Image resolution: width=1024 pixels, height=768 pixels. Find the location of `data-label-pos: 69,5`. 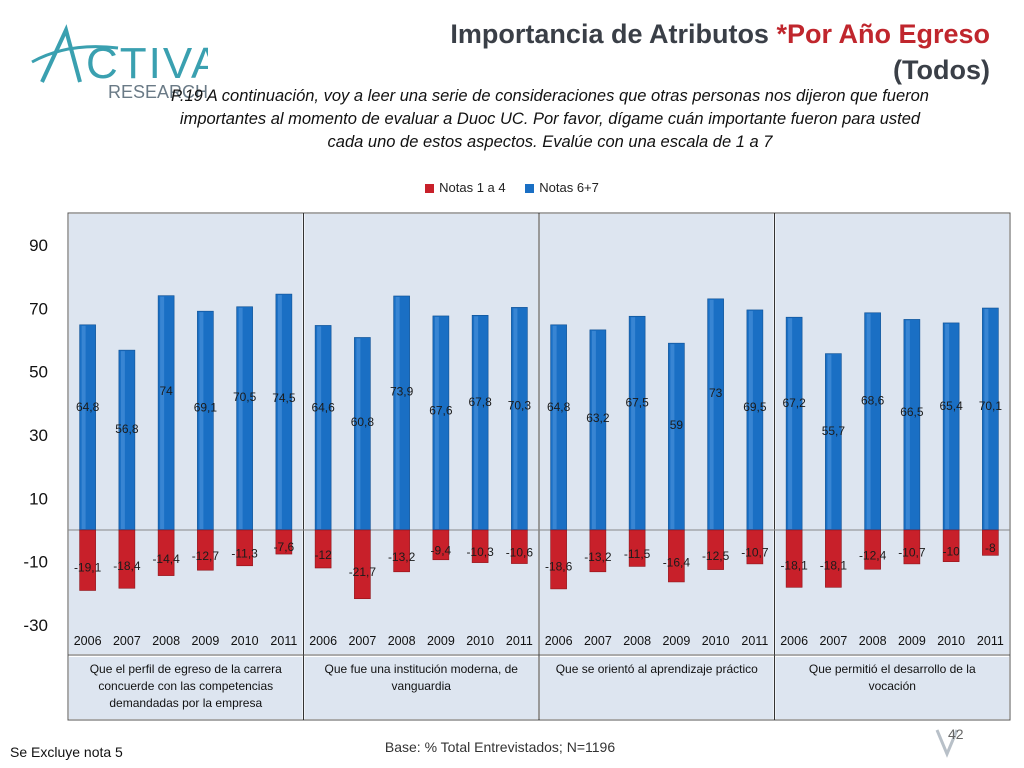

data-label-pos: 69,5 is located at coordinates (755, 407).